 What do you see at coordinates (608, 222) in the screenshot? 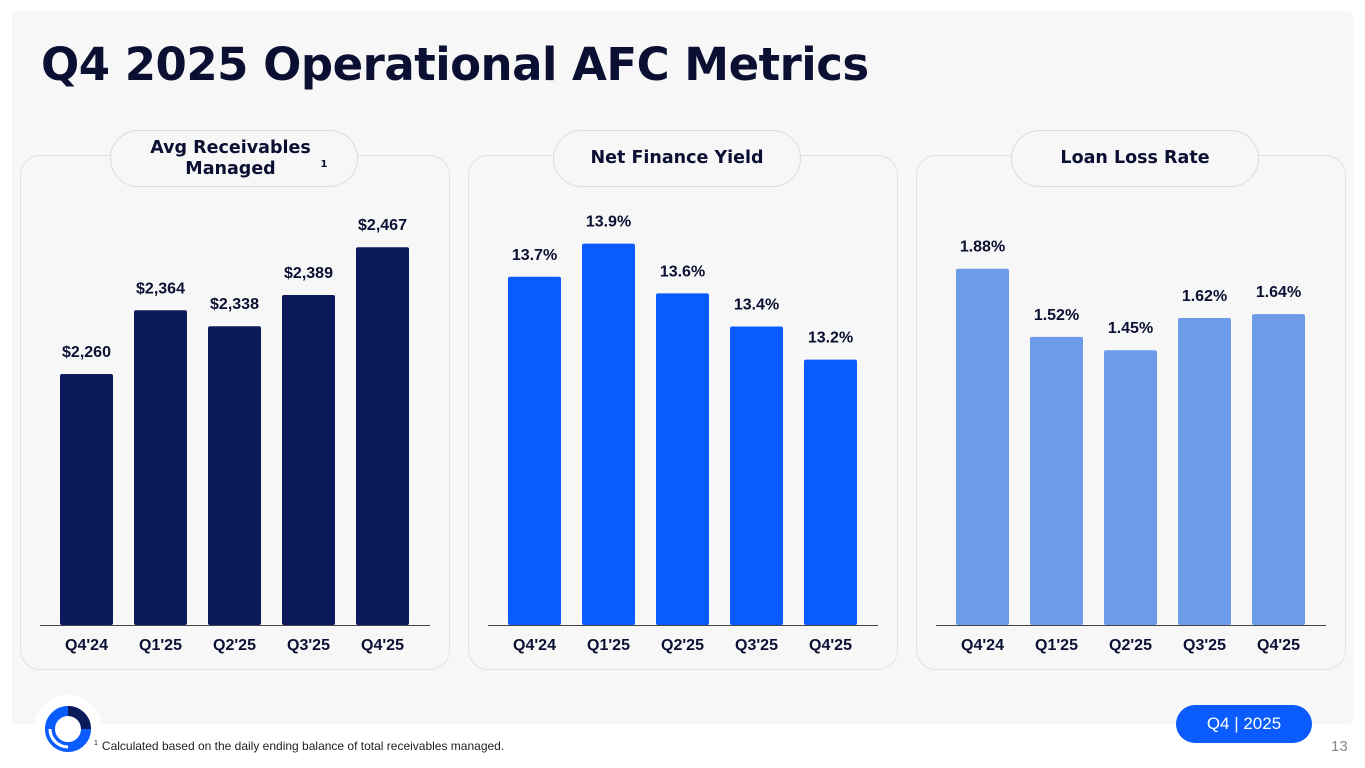
I see `data-label: 13.9%` at bounding box center [608, 222].